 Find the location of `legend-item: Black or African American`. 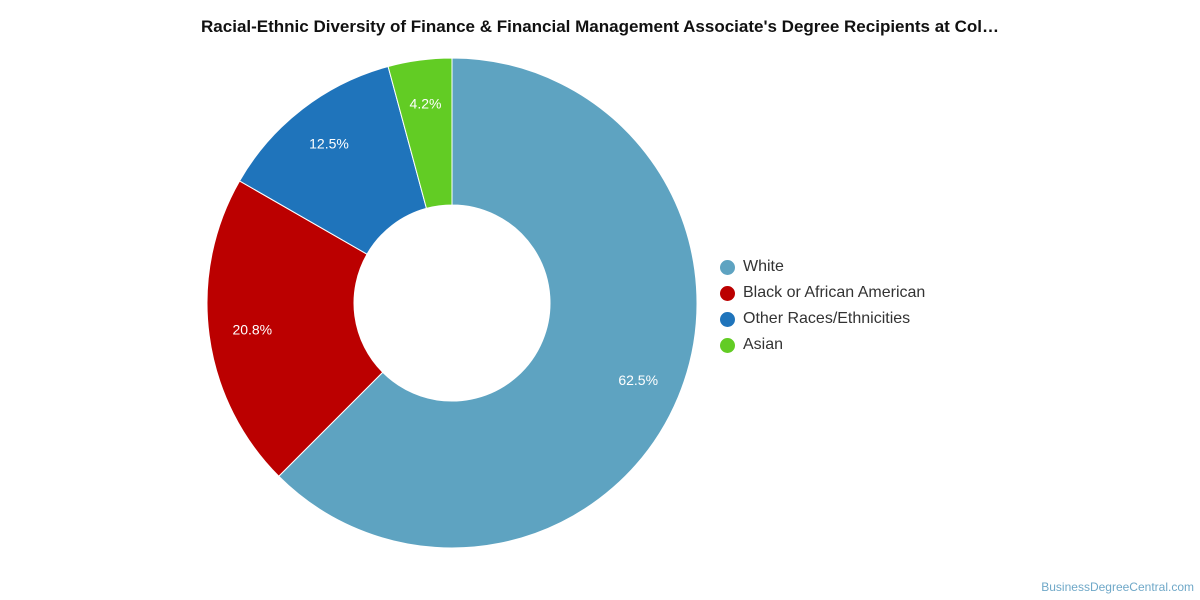

legend-item: Black or African American is located at coordinates (822, 293).